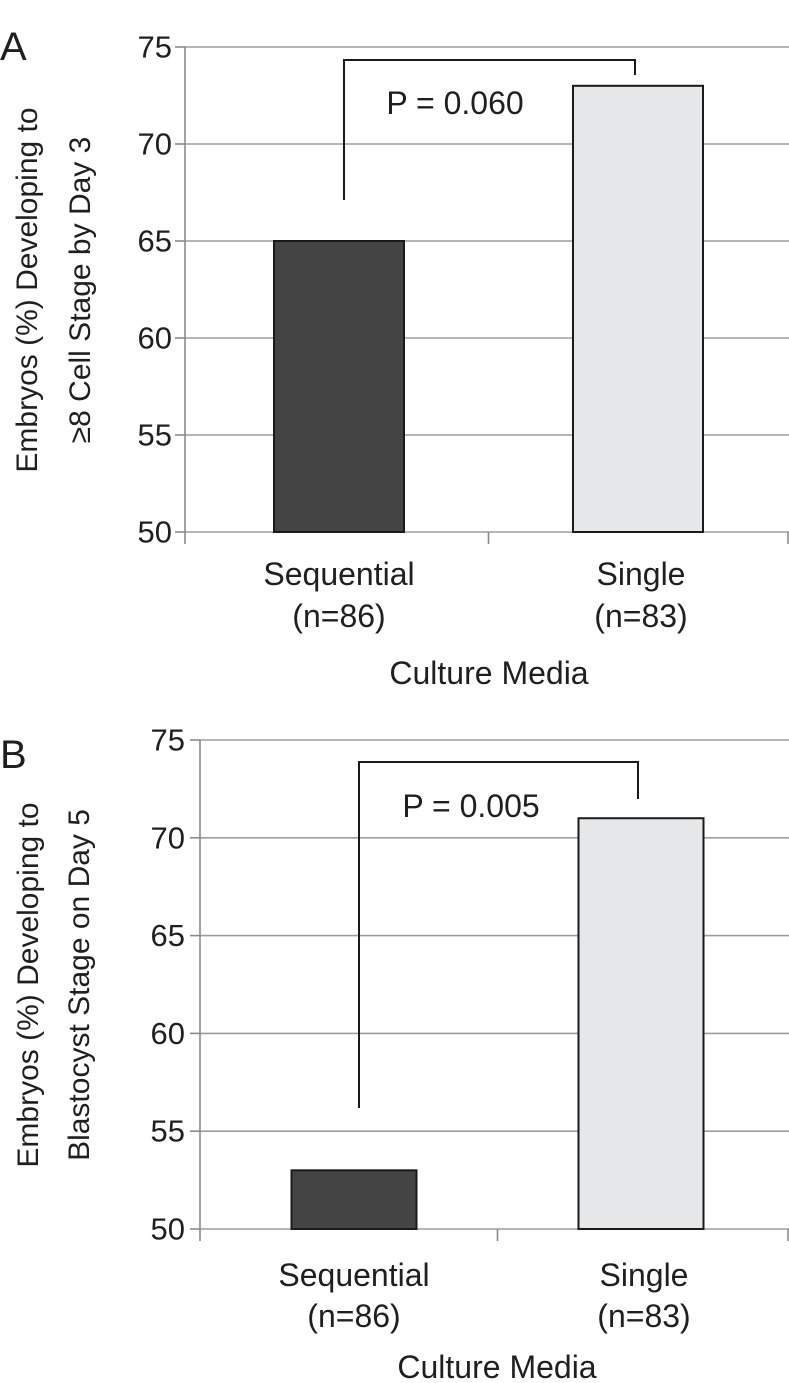 The width and height of the screenshot is (789, 1383). Describe the element at coordinates (454, 103) in the screenshot. I see `p-value-label: P = 0.060` at that location.